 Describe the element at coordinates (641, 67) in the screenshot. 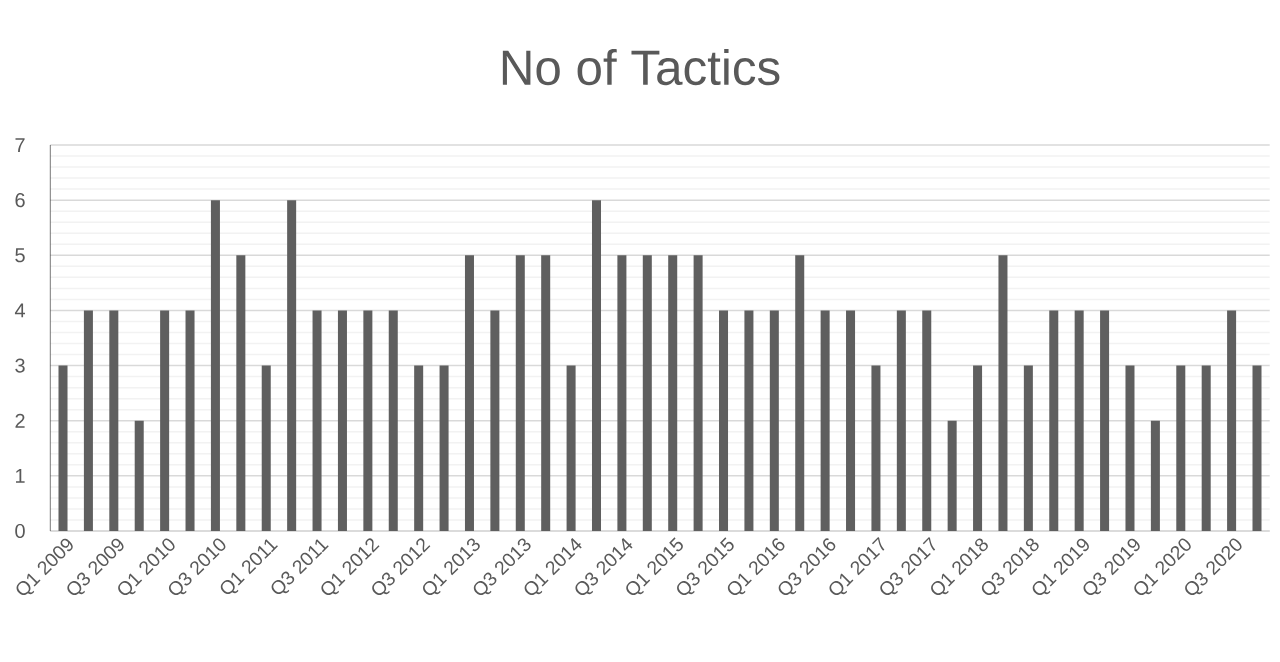

I see `chart-title: No of Tactics` at that location.